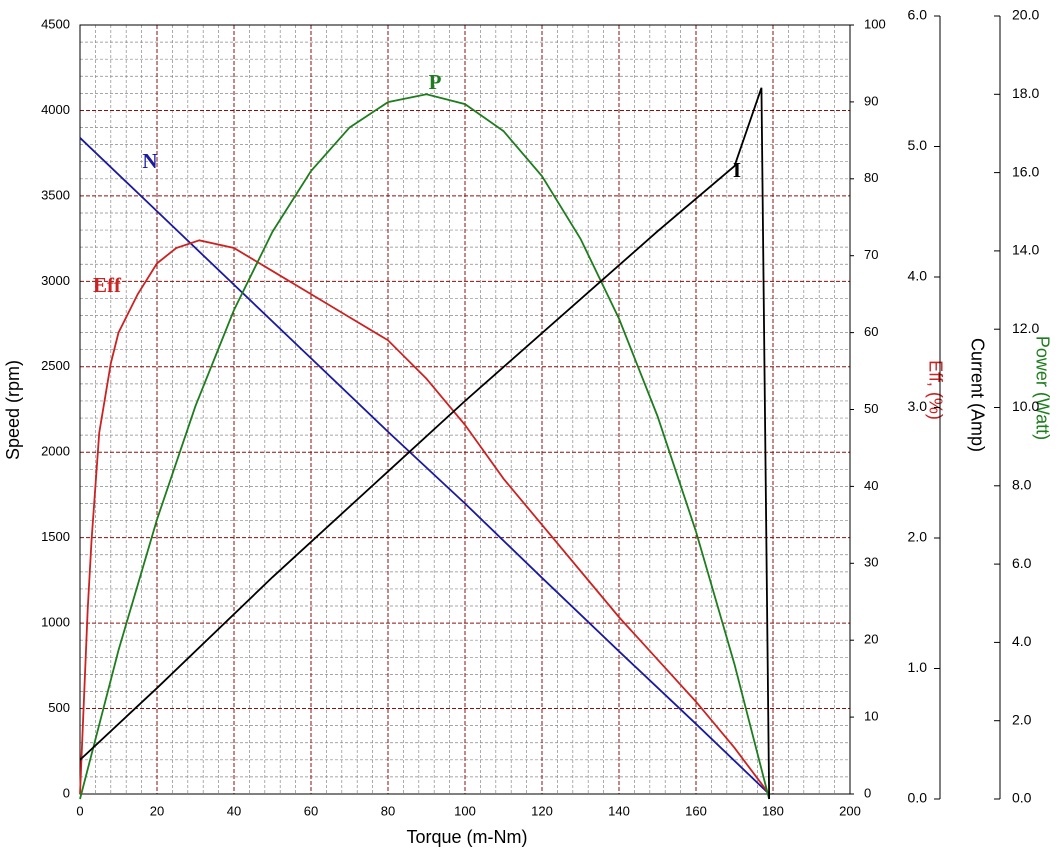 The height and width of the screenshot is (859, 1063). I want to click on series-label: I, so click(737, 170).